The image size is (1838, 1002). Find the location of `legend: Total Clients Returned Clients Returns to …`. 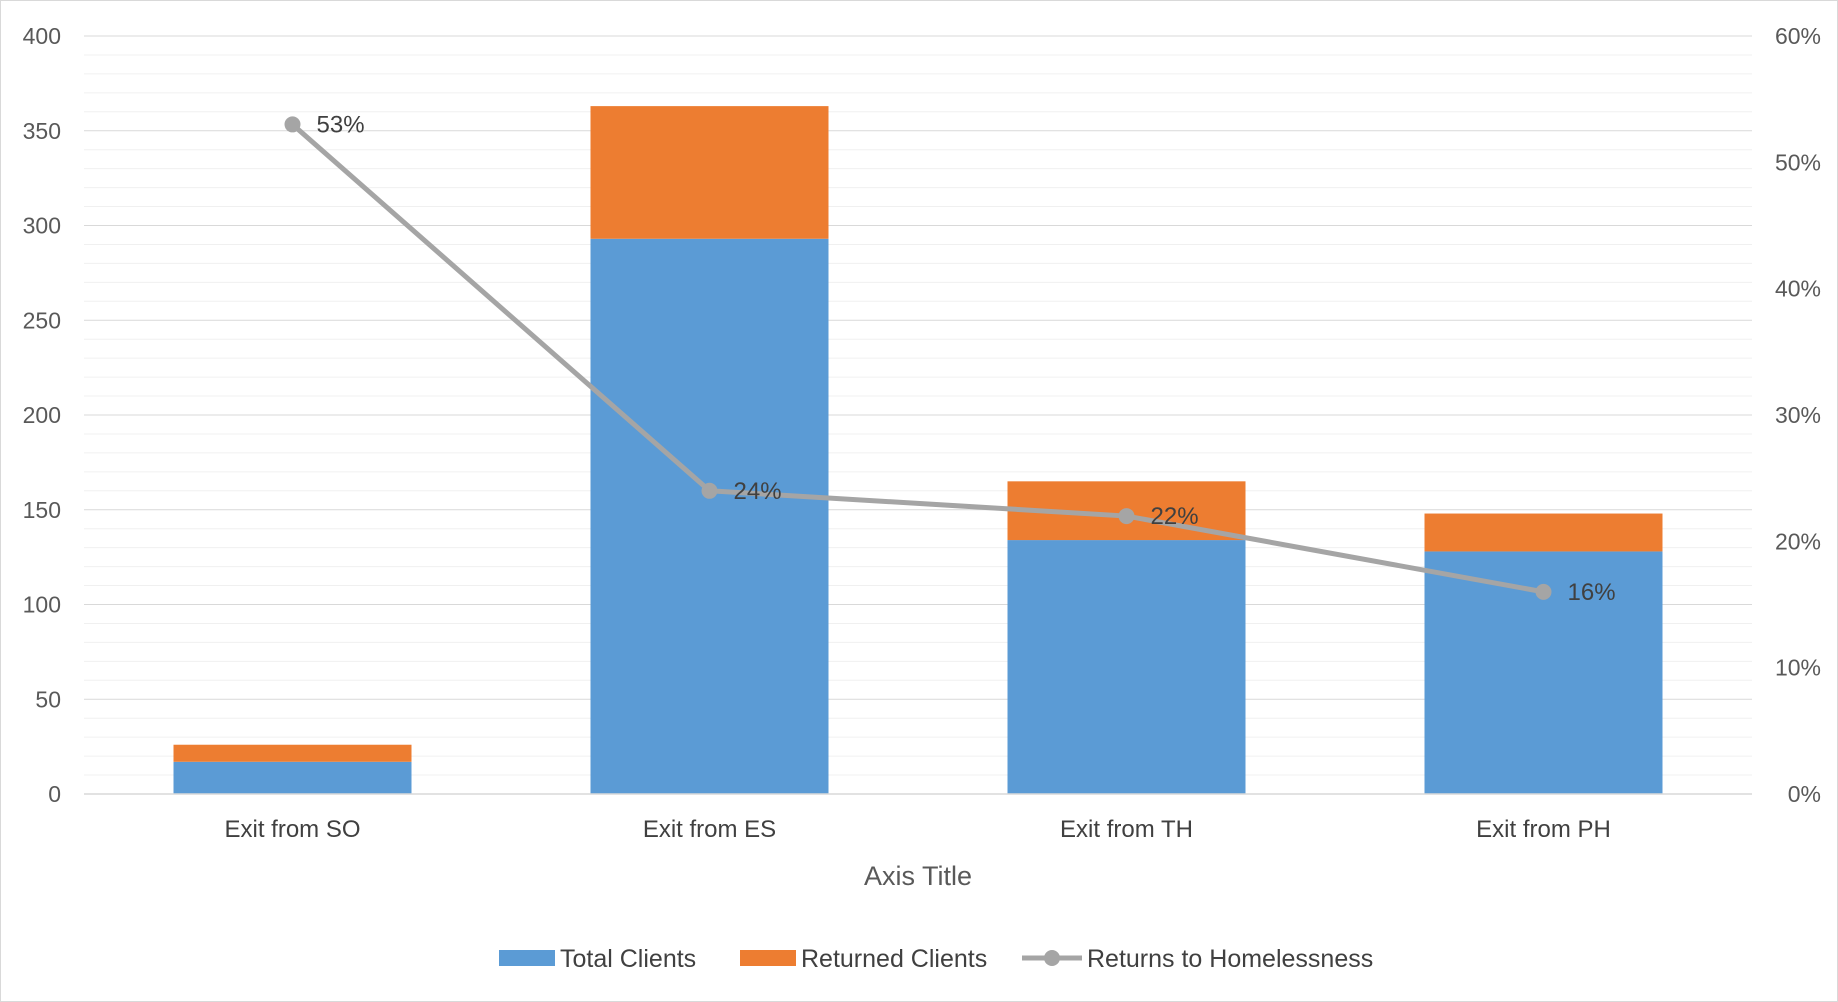

legend: Total Clients Returned Clients Returns to … is located at coordinates (936, 959).